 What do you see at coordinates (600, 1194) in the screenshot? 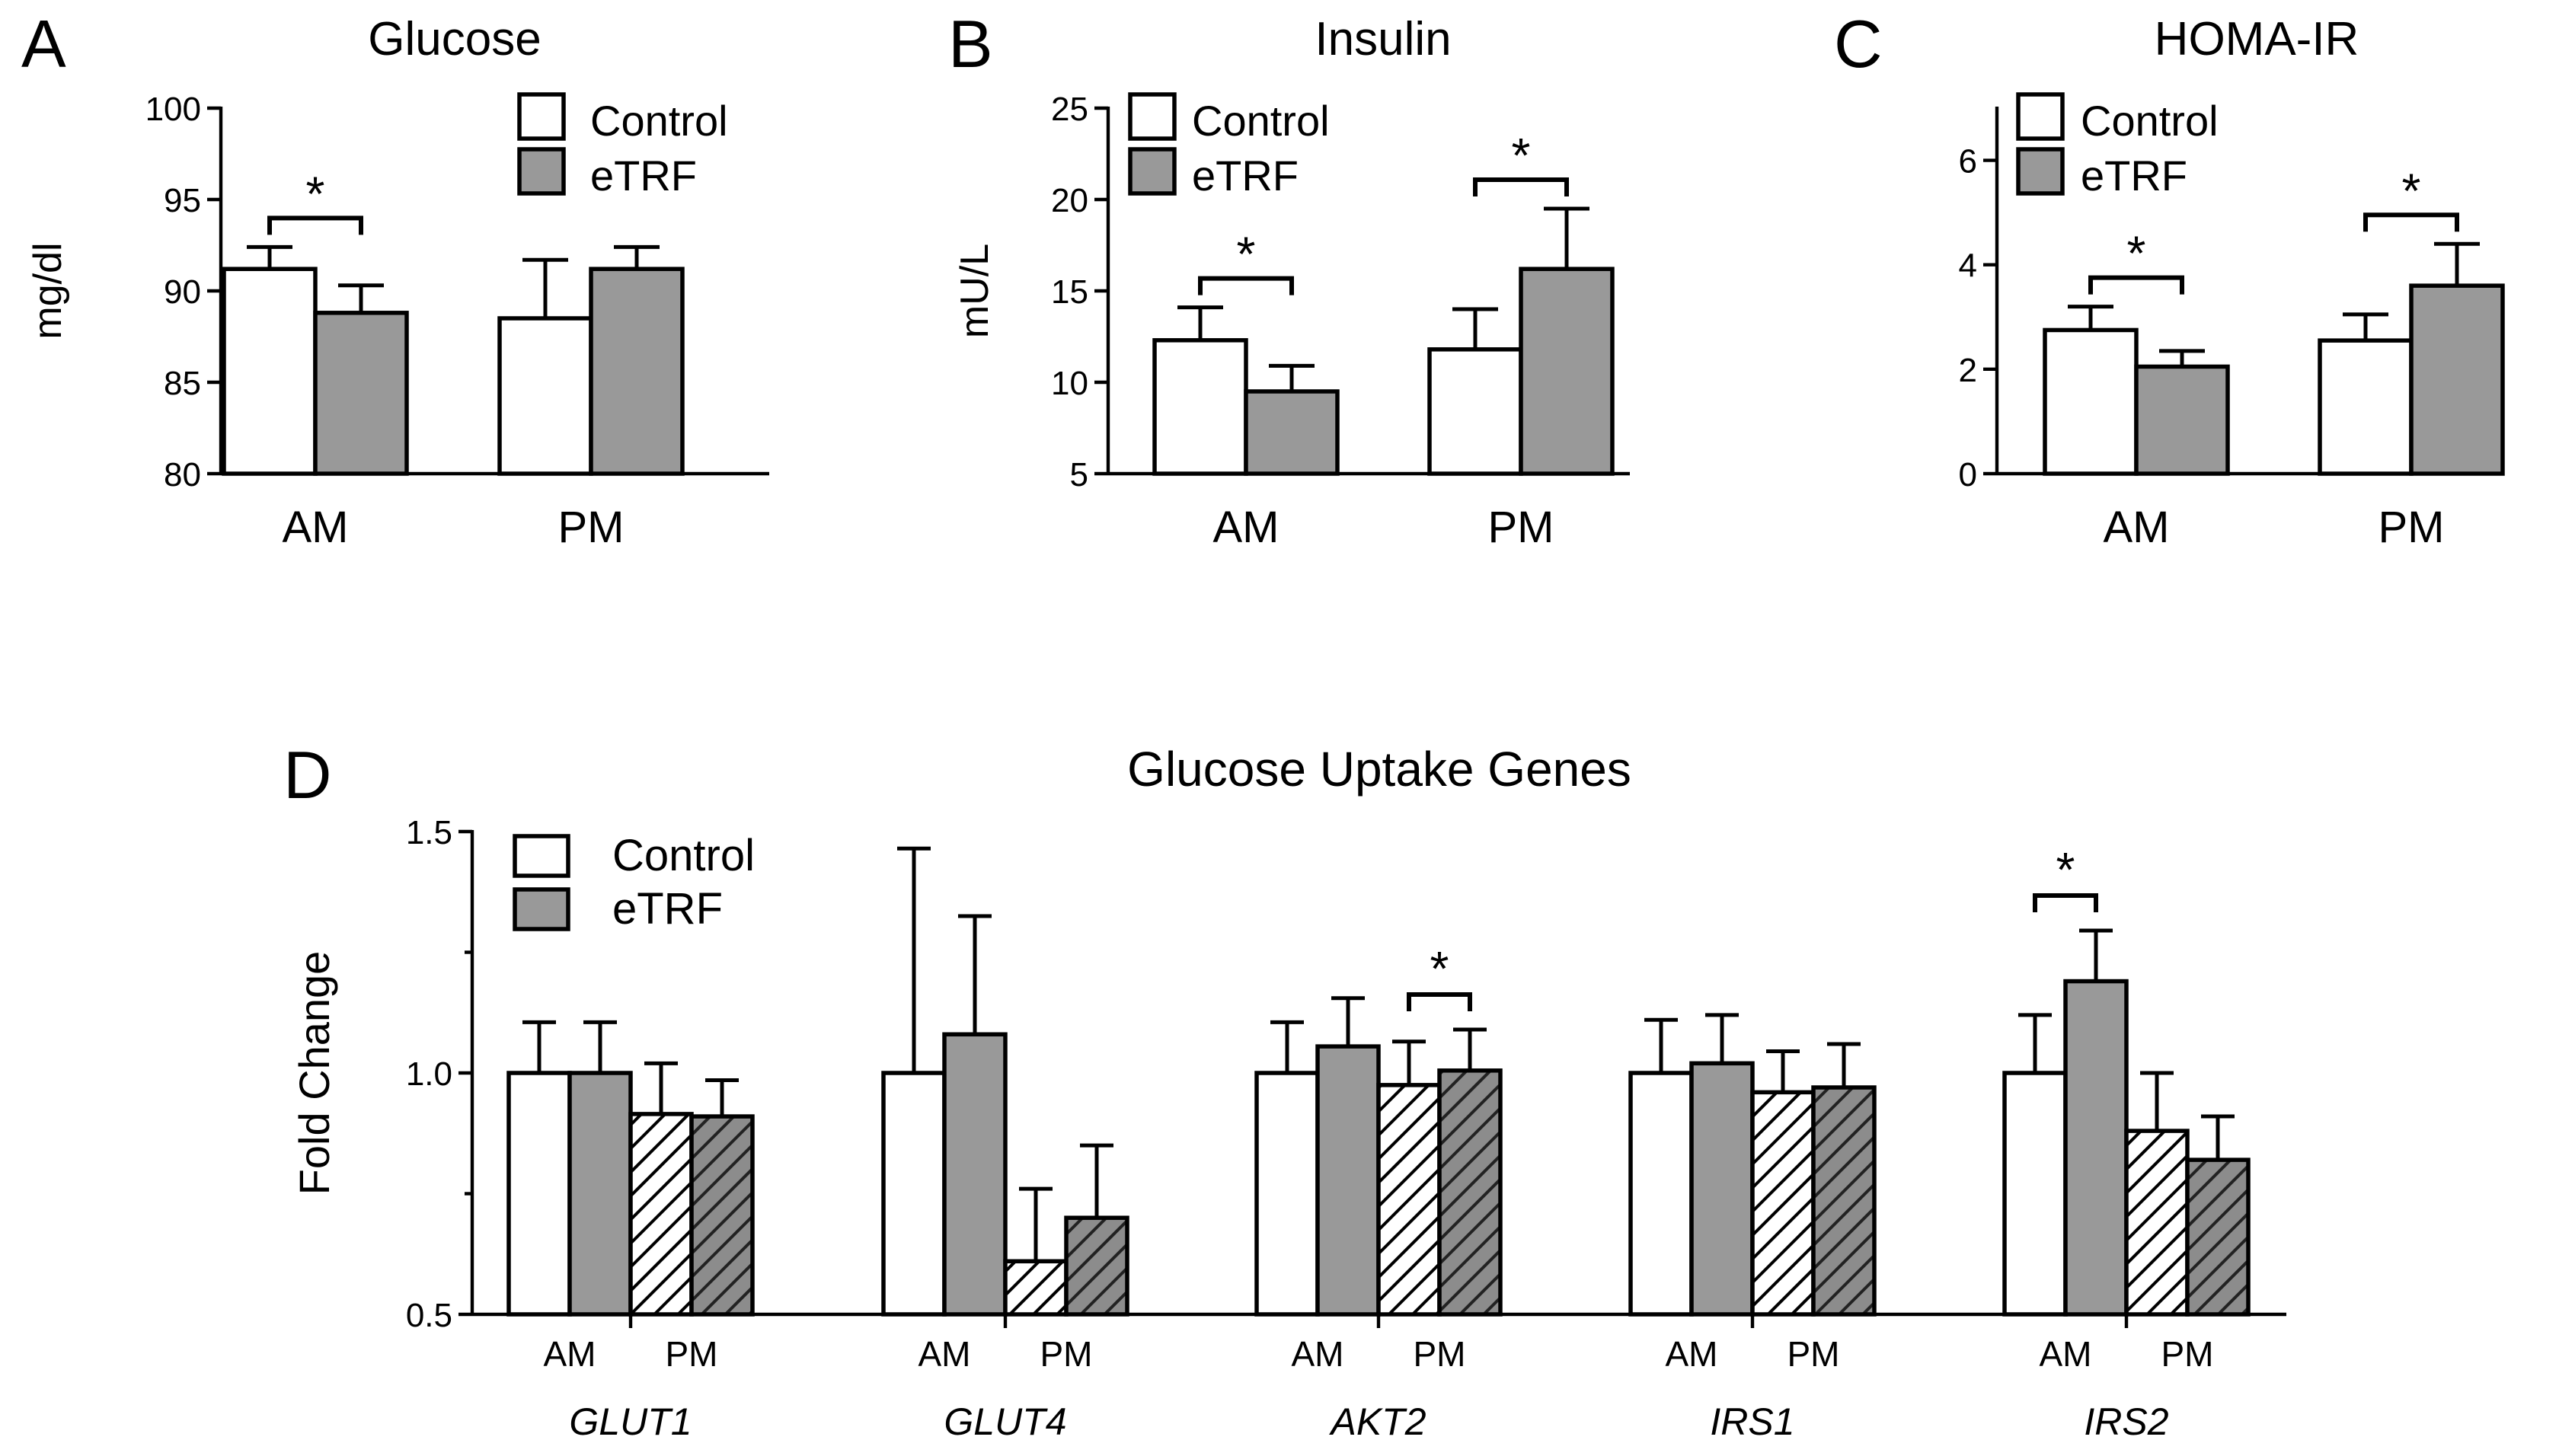
I see `bar-glut1-am-etrf` at bounding box center [600, 1194].